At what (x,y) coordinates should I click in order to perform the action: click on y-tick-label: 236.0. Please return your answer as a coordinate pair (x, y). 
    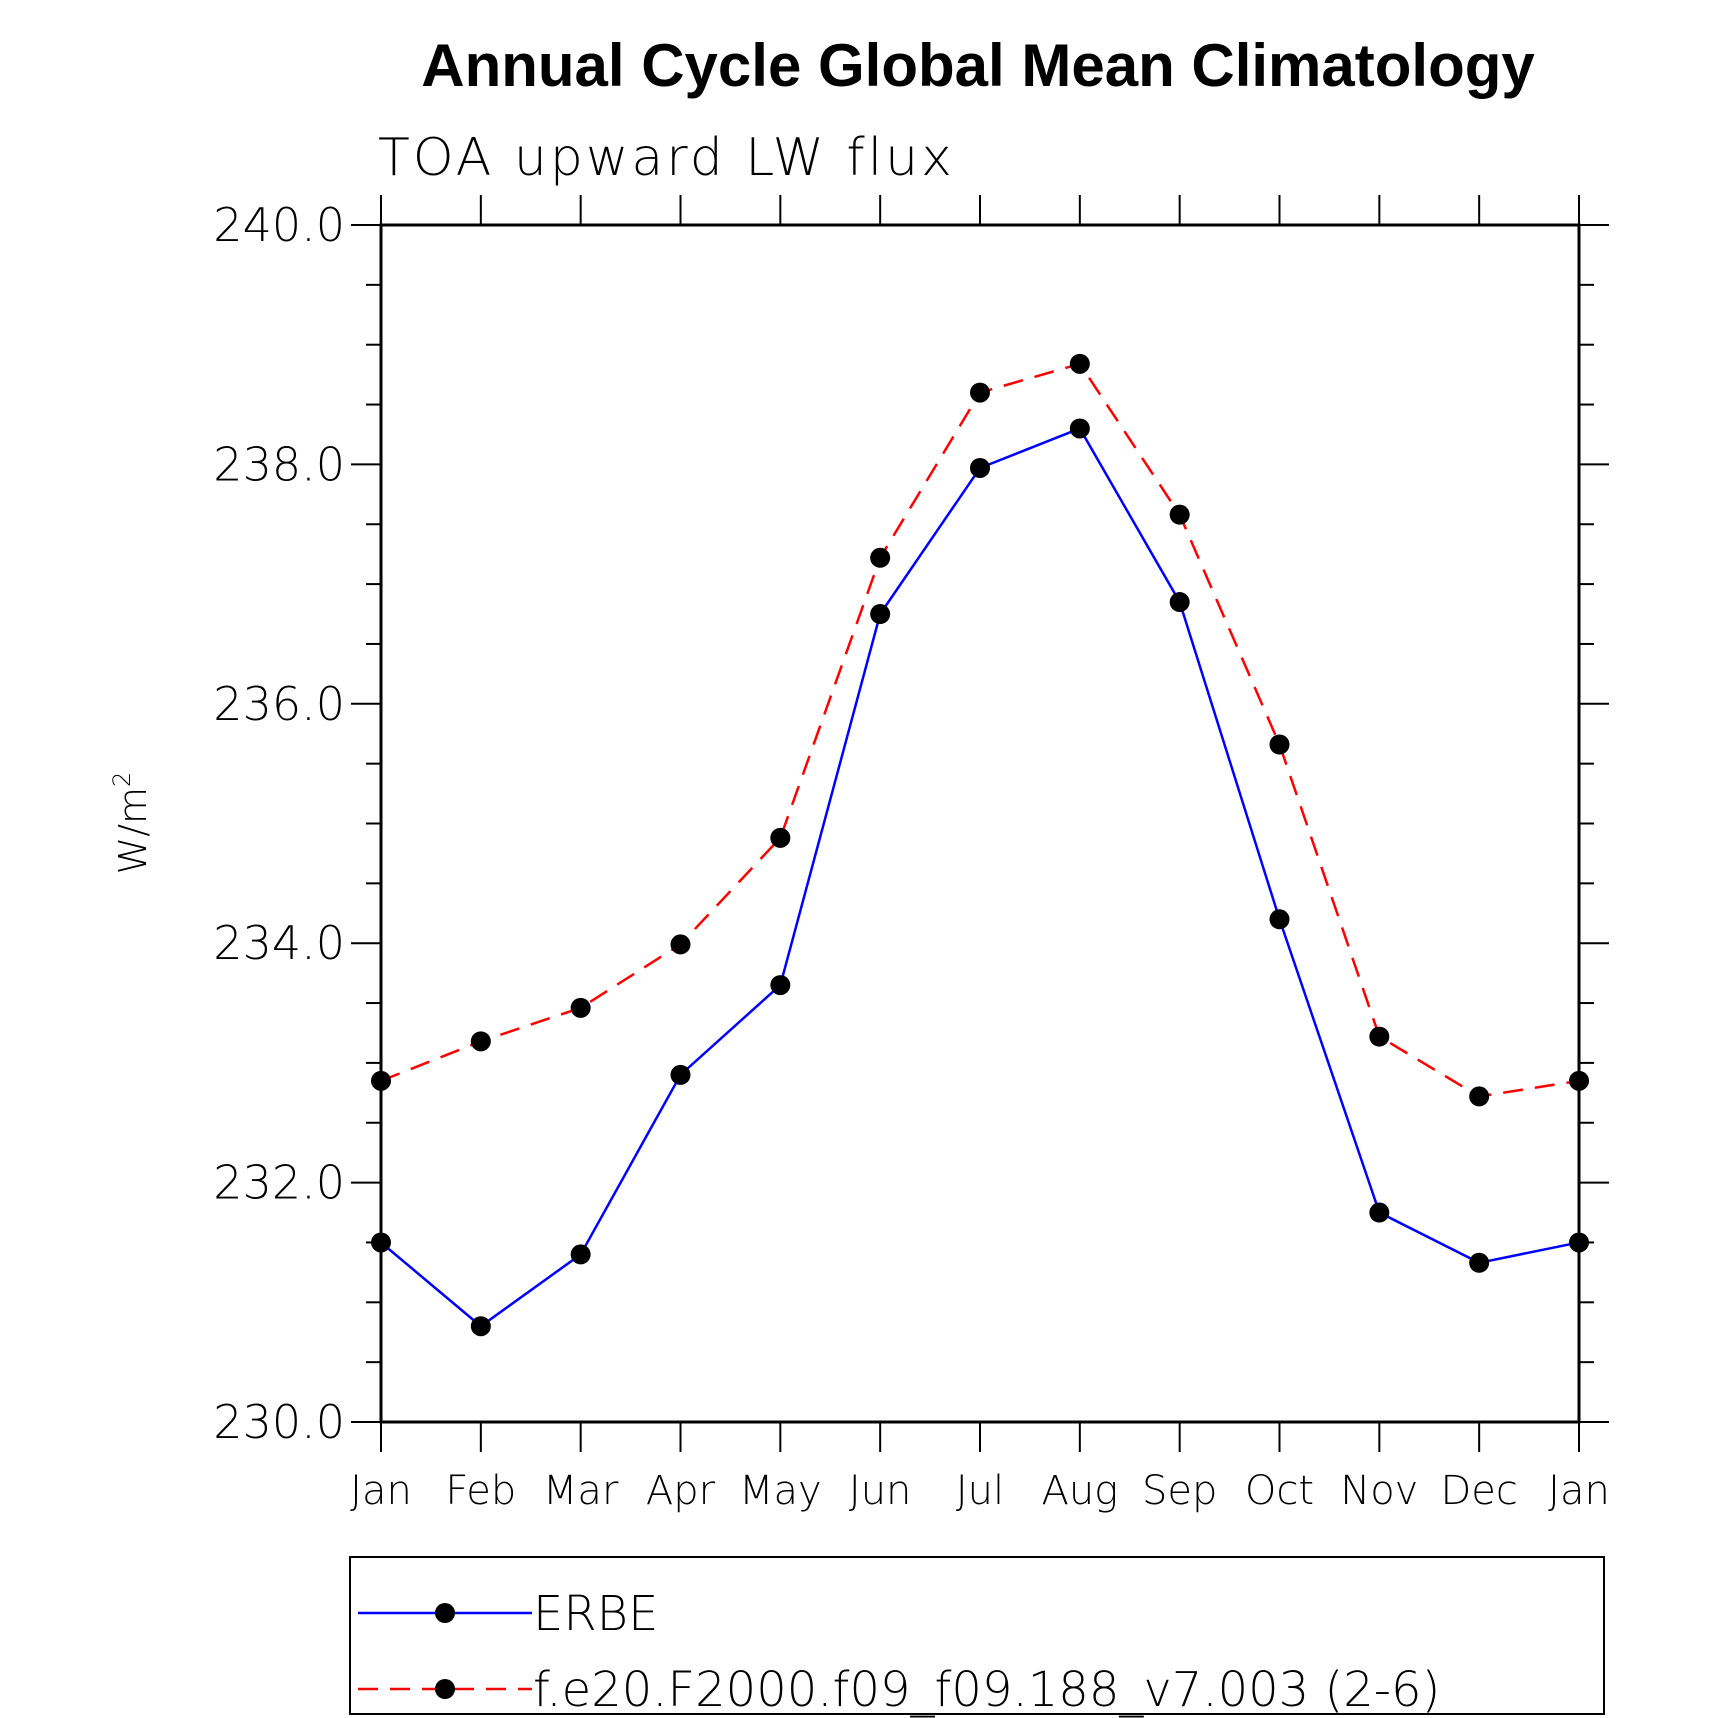
    Looking at the image, I should click on (279, 704).